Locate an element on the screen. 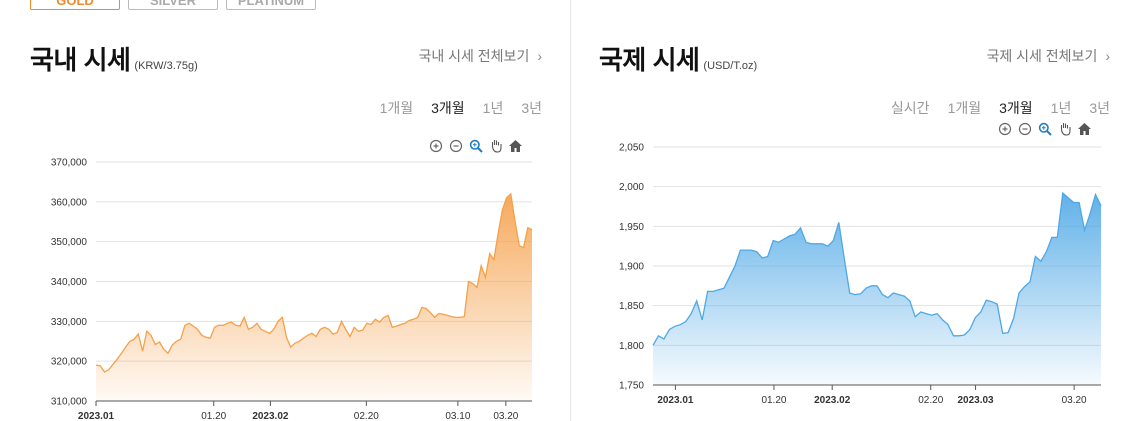  tab-gold: GOLD is located at coordinates (75, 5).